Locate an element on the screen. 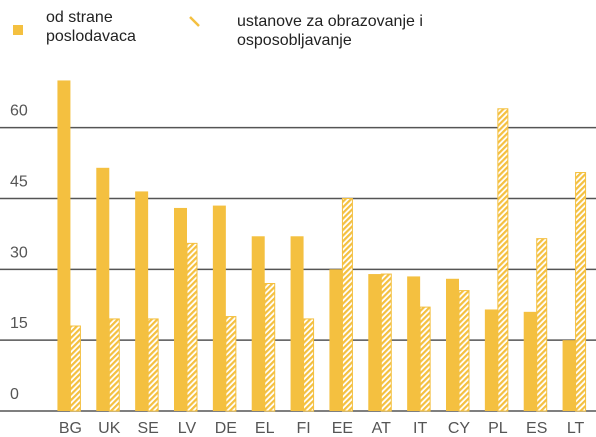 This screenshot has height=437, width=596. x-tick-label: CY is located at coordinates (459, 428).